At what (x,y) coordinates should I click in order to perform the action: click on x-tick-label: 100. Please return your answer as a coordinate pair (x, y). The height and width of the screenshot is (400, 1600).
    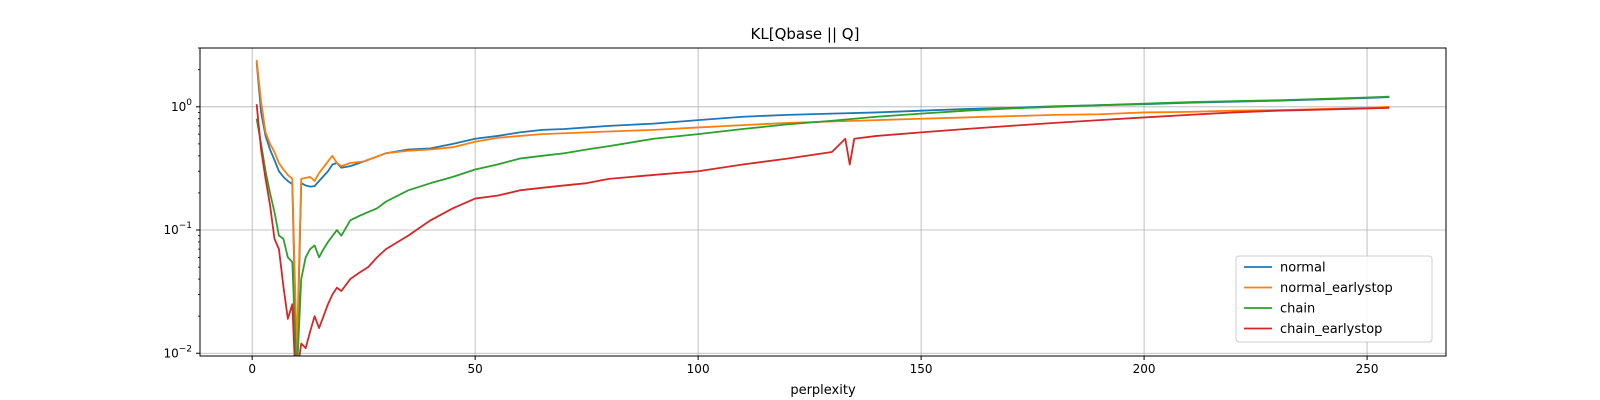
    Looking at the image, I should click on (698, 369).